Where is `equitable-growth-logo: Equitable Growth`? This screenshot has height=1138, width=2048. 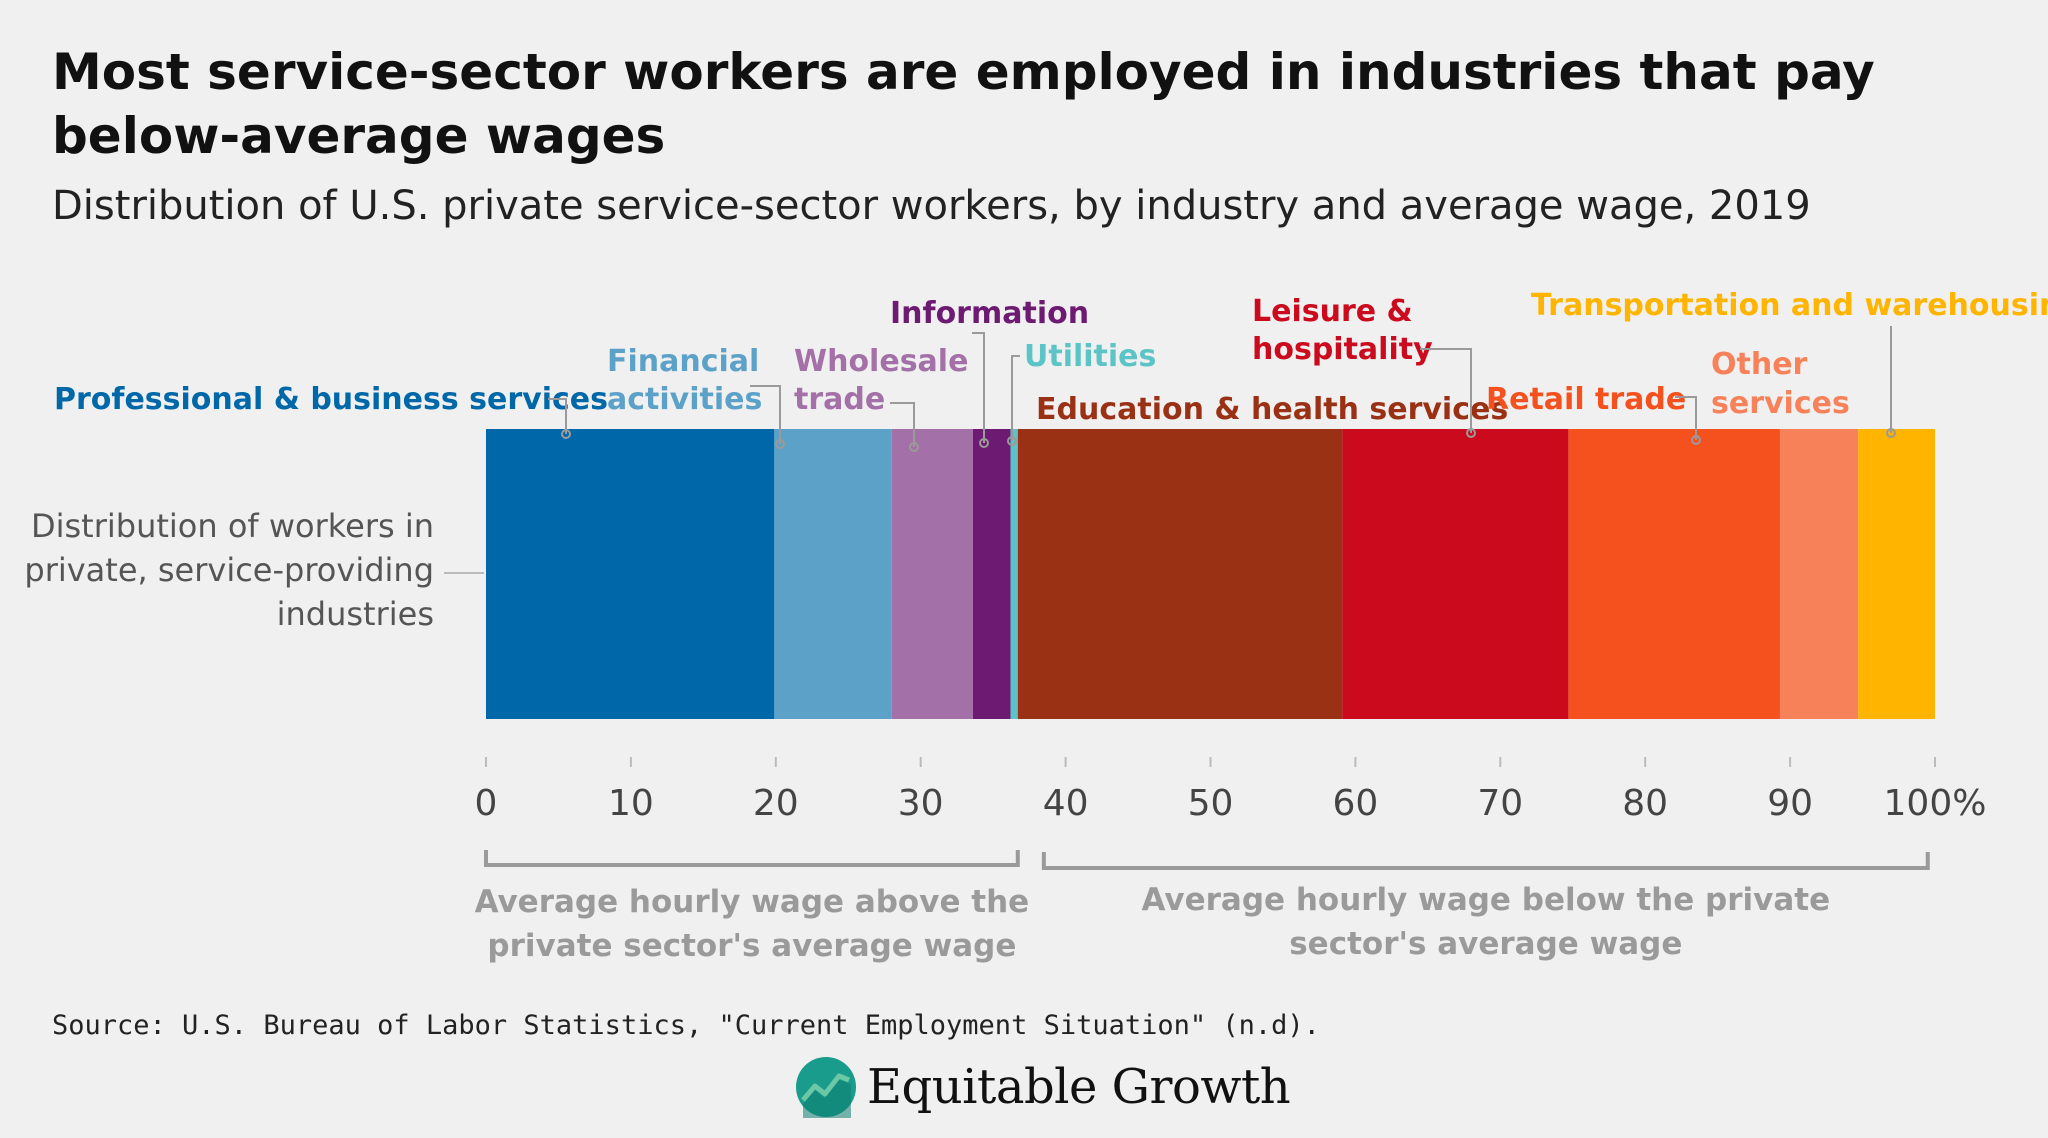
equitable-growth-logo: Equitable Growth is located at coordinates (1043, 1087).